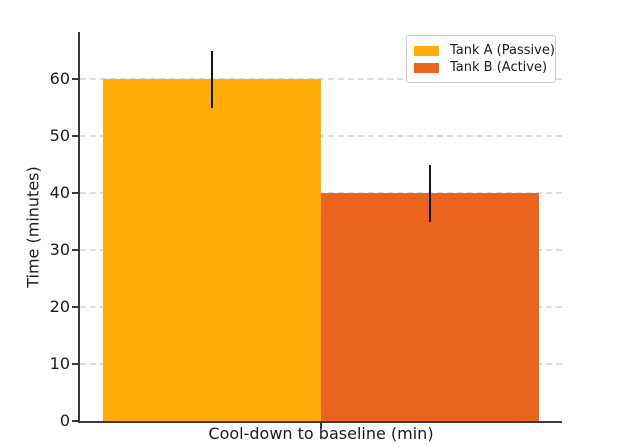  What do you see at coordinates (499, 67) in the screenshot?
I see `legend-label-tank-b: Tank B (Active)` at bounding box center [499, 67].